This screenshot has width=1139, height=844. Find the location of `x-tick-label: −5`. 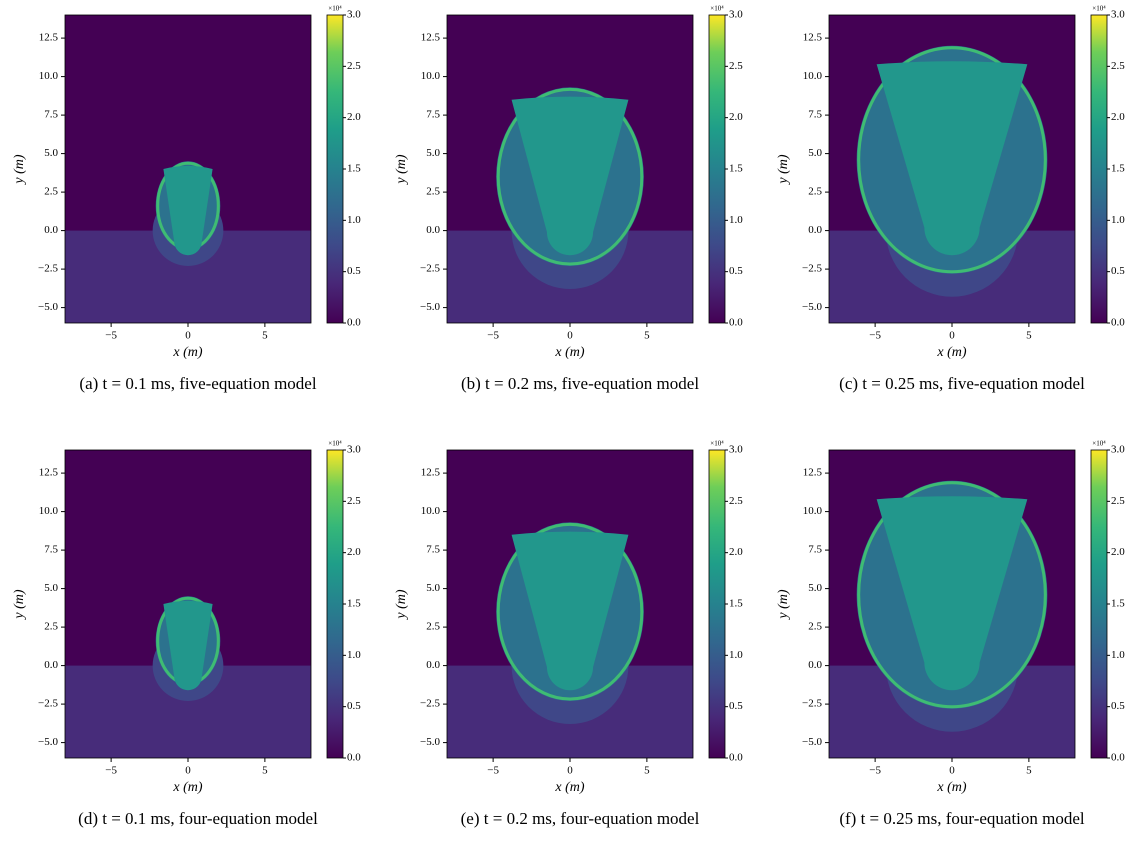

x-tick-label: −5 is located at coordinates (111, 336).